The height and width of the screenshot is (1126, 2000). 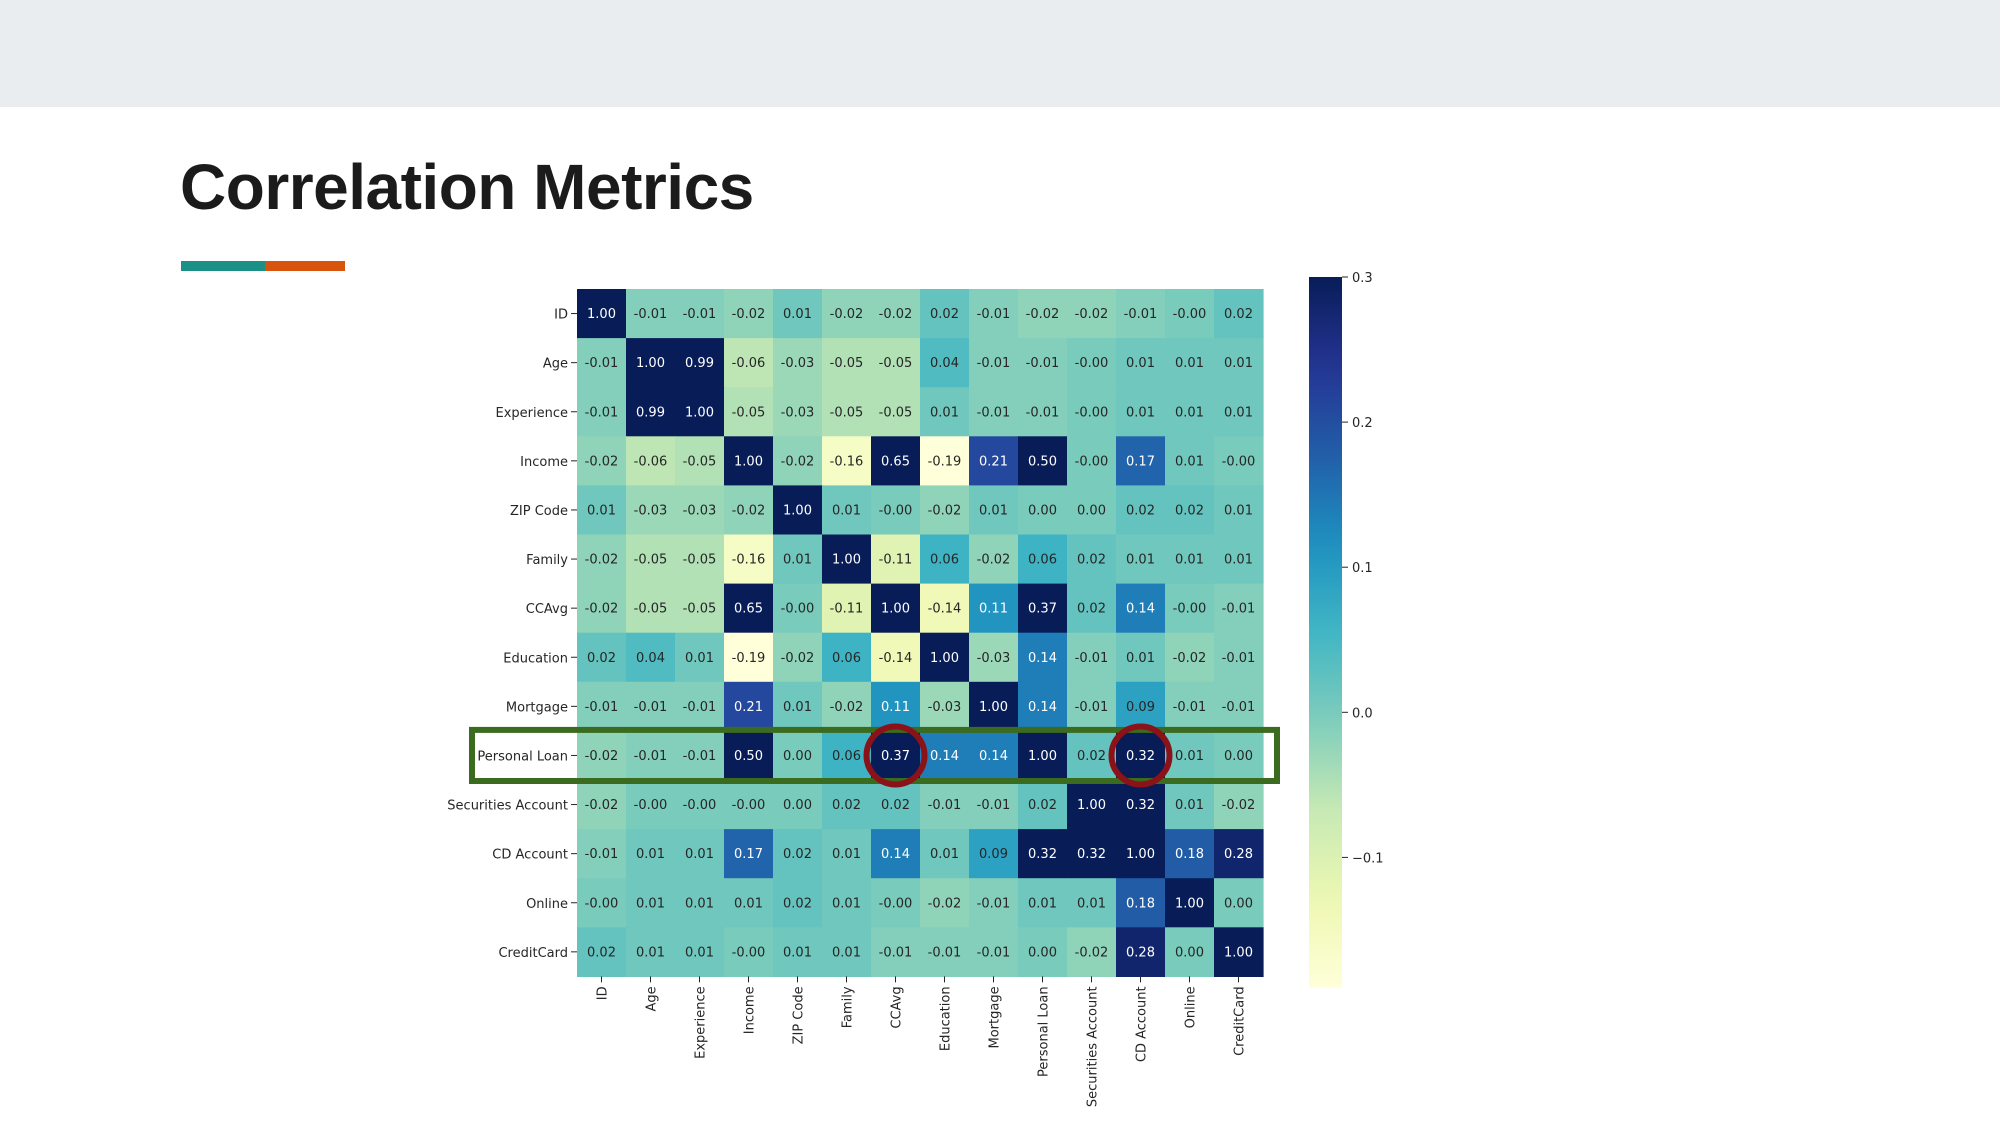 What do you see at coordinates (896, 461) in the screenshot?
I see `cell-income-ccavg` at bounding box center [896, 461].